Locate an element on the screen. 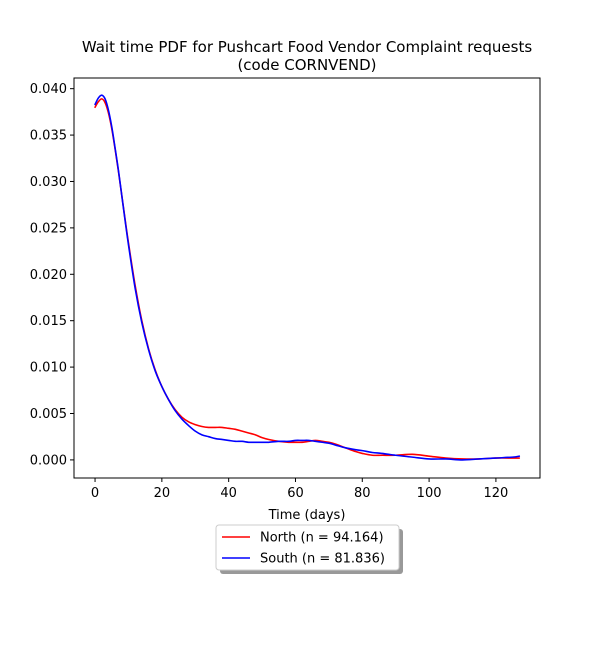 The width and height of the screenshot is (600, 650). x-axis-label: Time (days) is located at coordinates (307, 515).